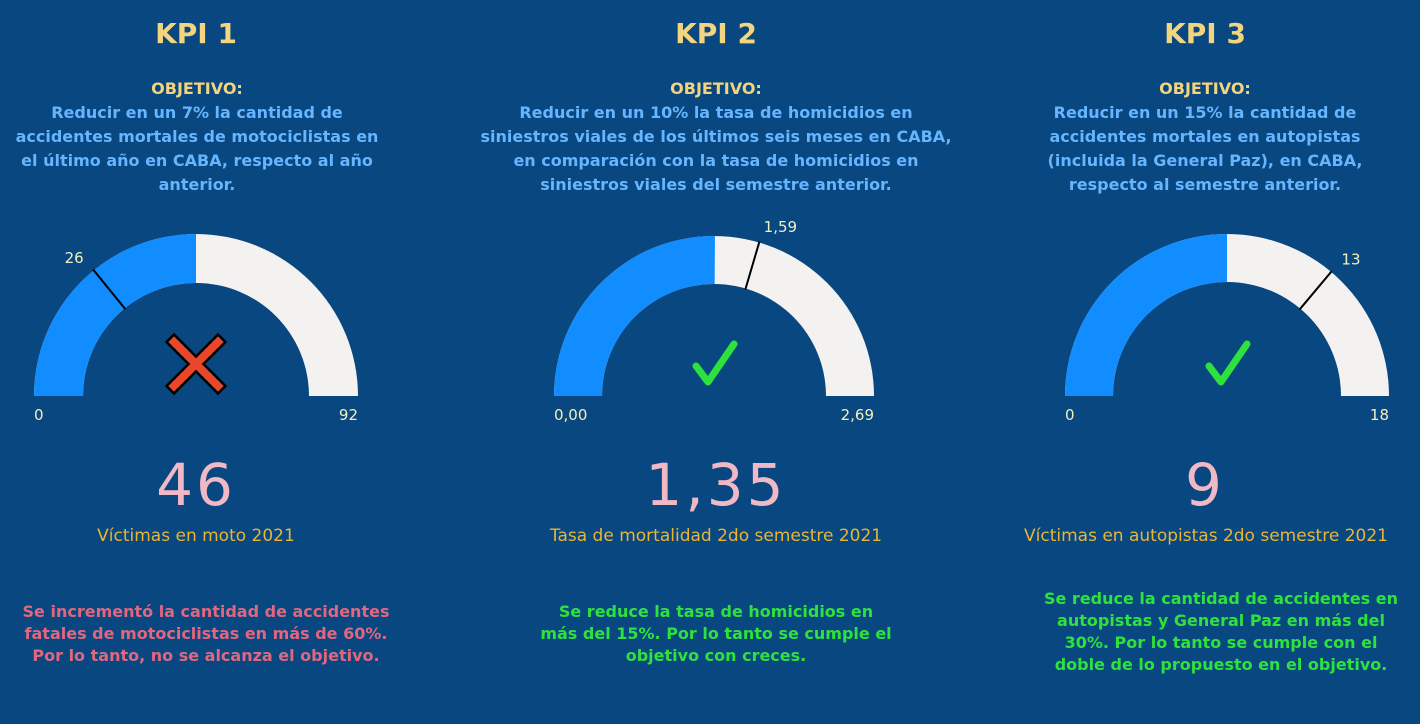  What do you see at coordinates (74, 258) in the screenshot?
I see `gauge-target-label: 26` at bounding box center [74, 258].